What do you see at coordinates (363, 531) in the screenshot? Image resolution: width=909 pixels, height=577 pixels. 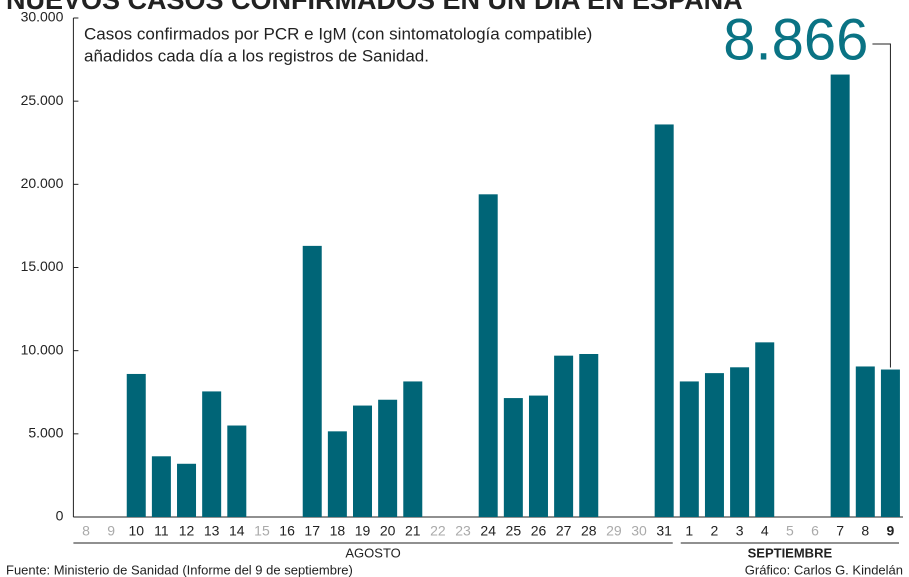 I see `x-tick-label: 19` at bounding box center [363, 531].